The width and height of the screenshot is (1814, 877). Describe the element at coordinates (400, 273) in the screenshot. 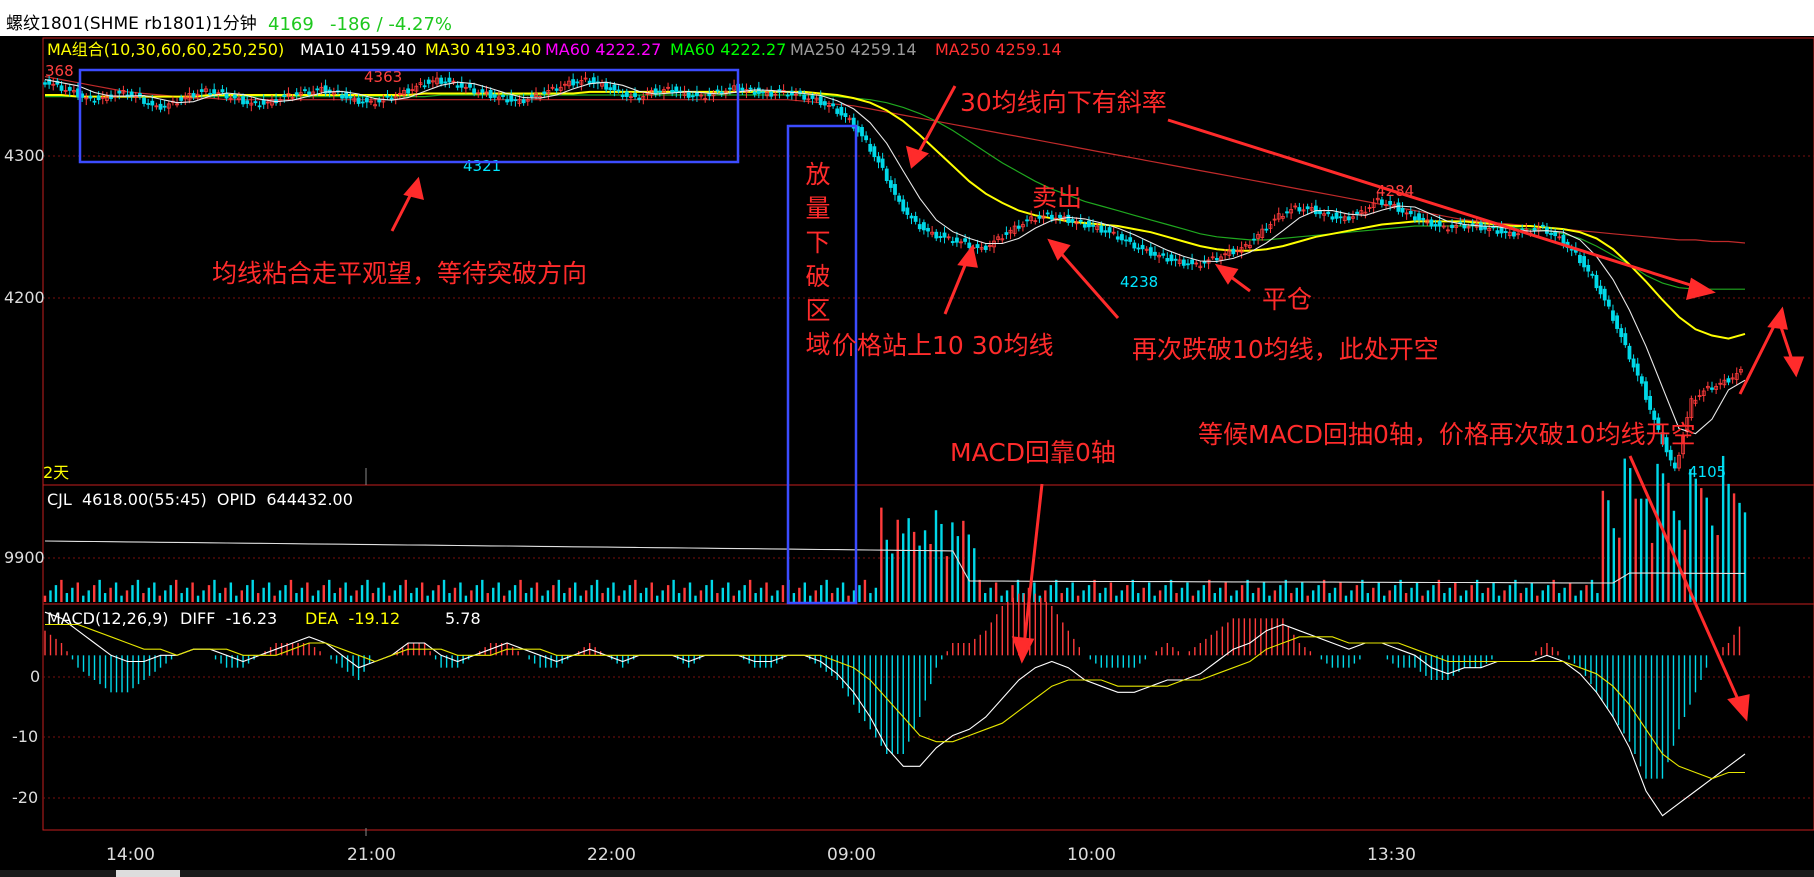

I see `annotation-ma-flat: 均线粘合走平观望，等待突破方向` at that location.